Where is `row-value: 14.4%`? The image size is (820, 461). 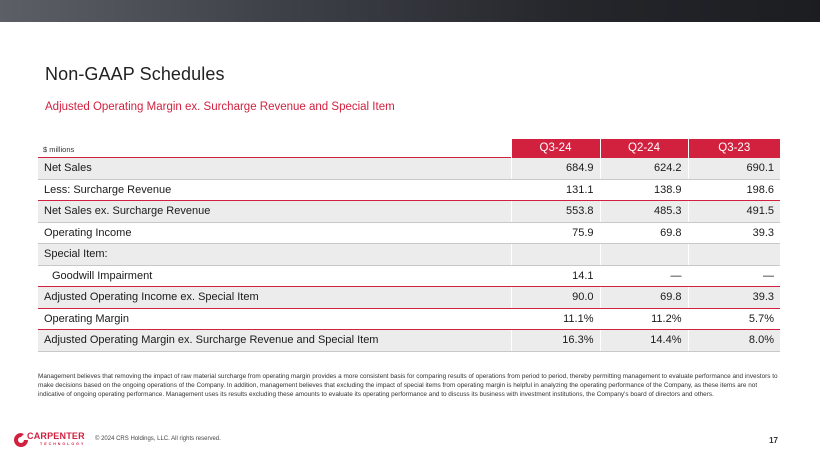 row-value: 14.4% is located at coordinates (643, 340).